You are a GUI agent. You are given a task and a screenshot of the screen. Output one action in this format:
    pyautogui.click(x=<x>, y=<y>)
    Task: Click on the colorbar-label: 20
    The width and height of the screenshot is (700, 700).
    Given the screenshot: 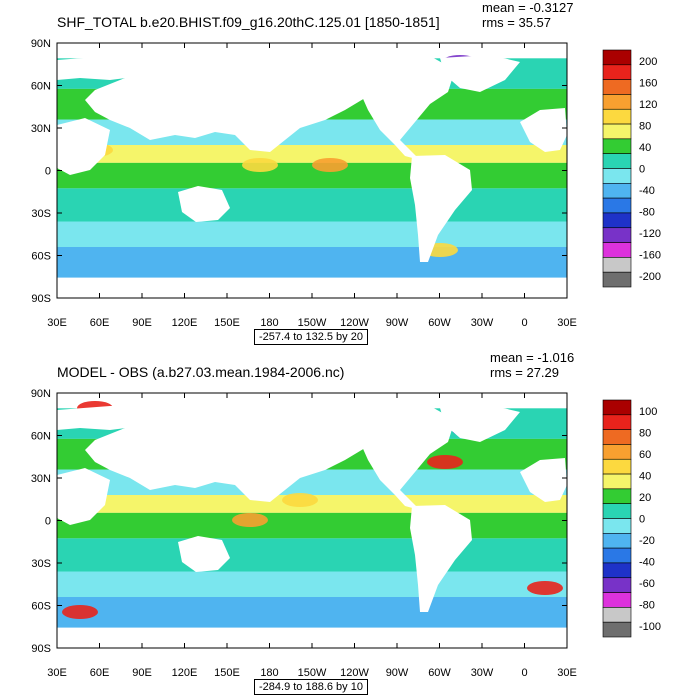 What is the action you would take?
    pyautogui.click(x=645, y=498)
    